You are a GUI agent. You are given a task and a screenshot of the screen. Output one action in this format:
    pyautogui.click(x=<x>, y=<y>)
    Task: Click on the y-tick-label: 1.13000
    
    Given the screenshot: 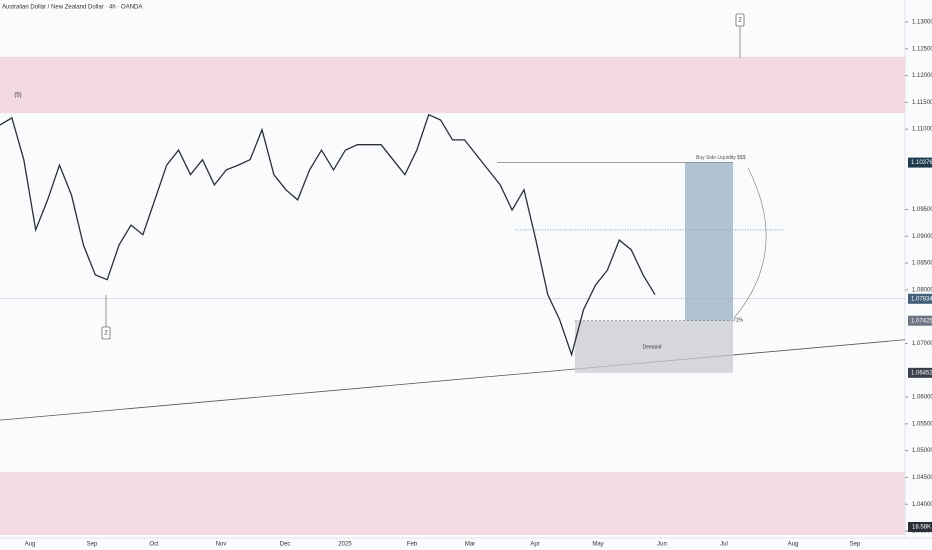 What is the action you would take?
    pyautogui.click(x=922, y=23)
    